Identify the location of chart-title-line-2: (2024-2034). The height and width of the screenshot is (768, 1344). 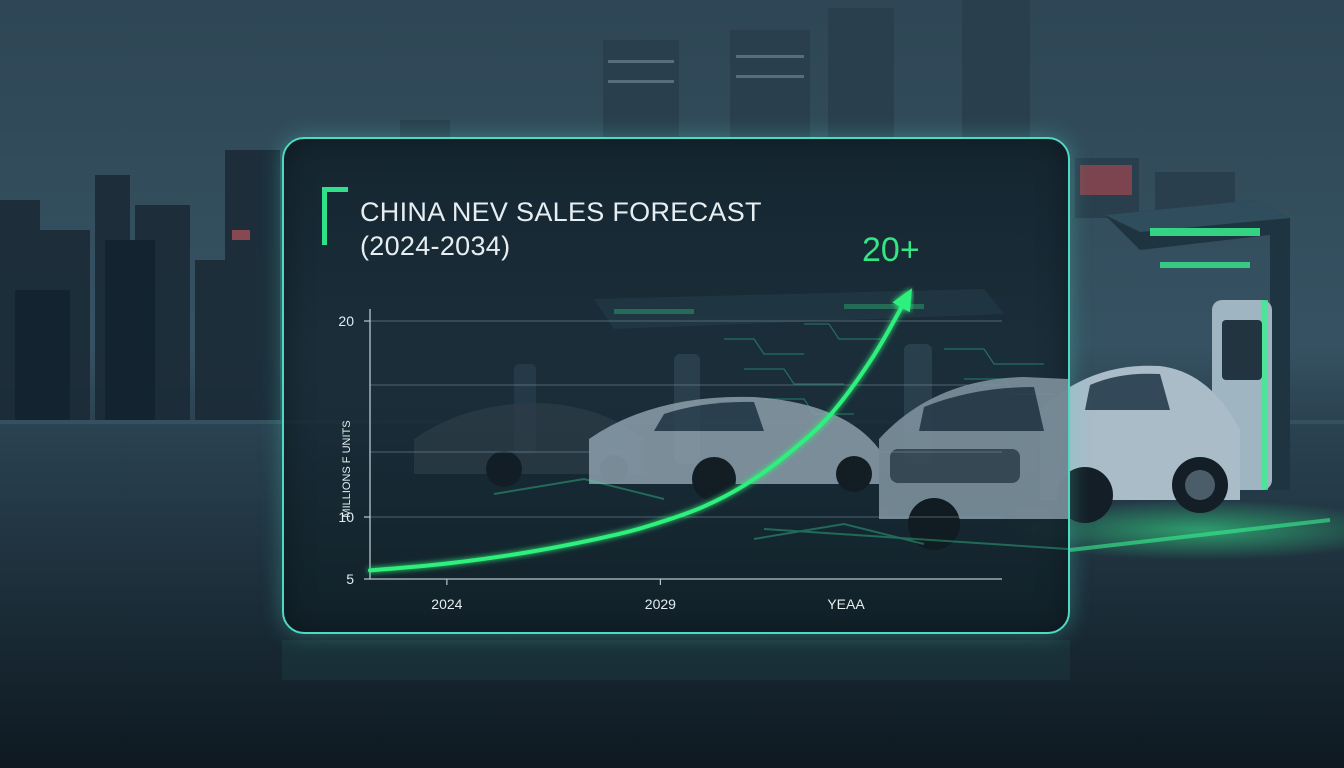
(435, 246).